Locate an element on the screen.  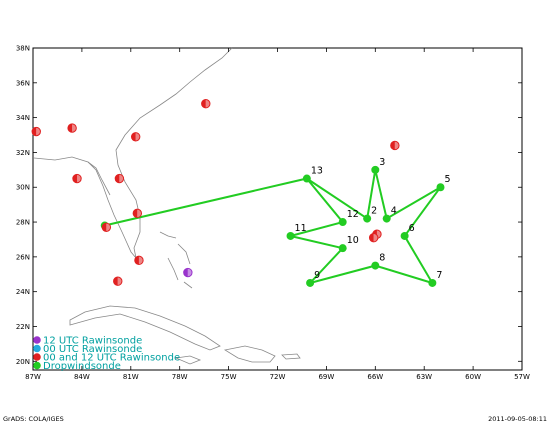
dropwindsonde-label: 11 is located at coordinates (301, 228).